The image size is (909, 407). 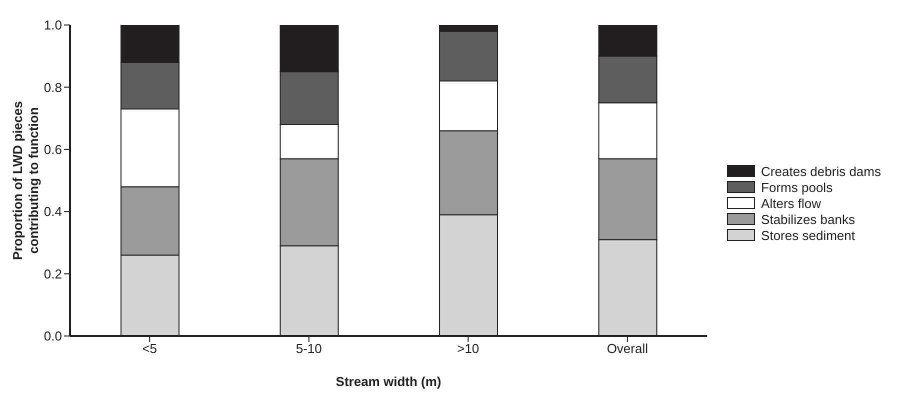 I want to click on legend-label: Stabilizes banks, so click(x=808, y=219).